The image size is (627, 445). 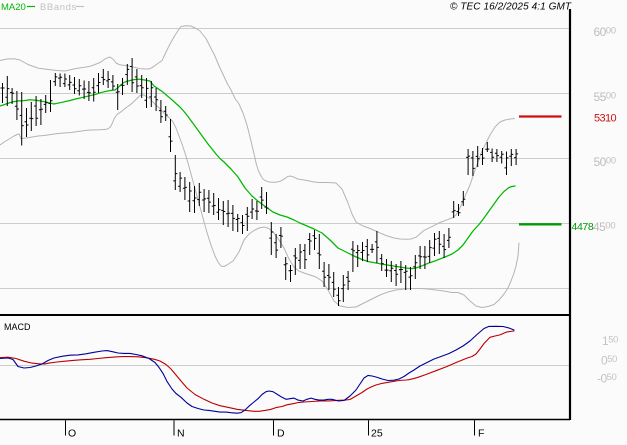 I want to click on svg-text: D, so click(x=281, y=434).